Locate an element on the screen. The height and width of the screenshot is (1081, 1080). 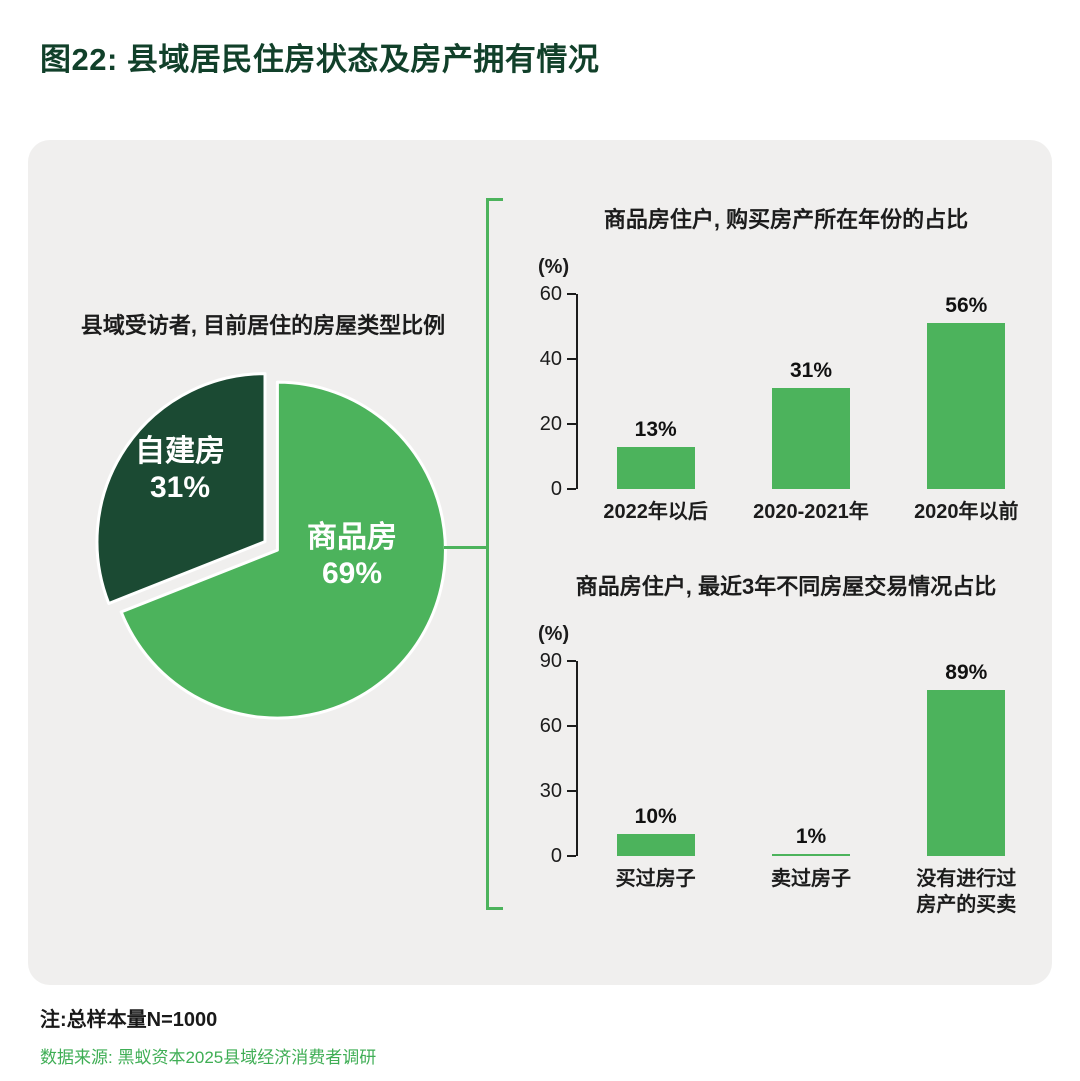
bracket-connector-line is located at coordinates (465, 547).